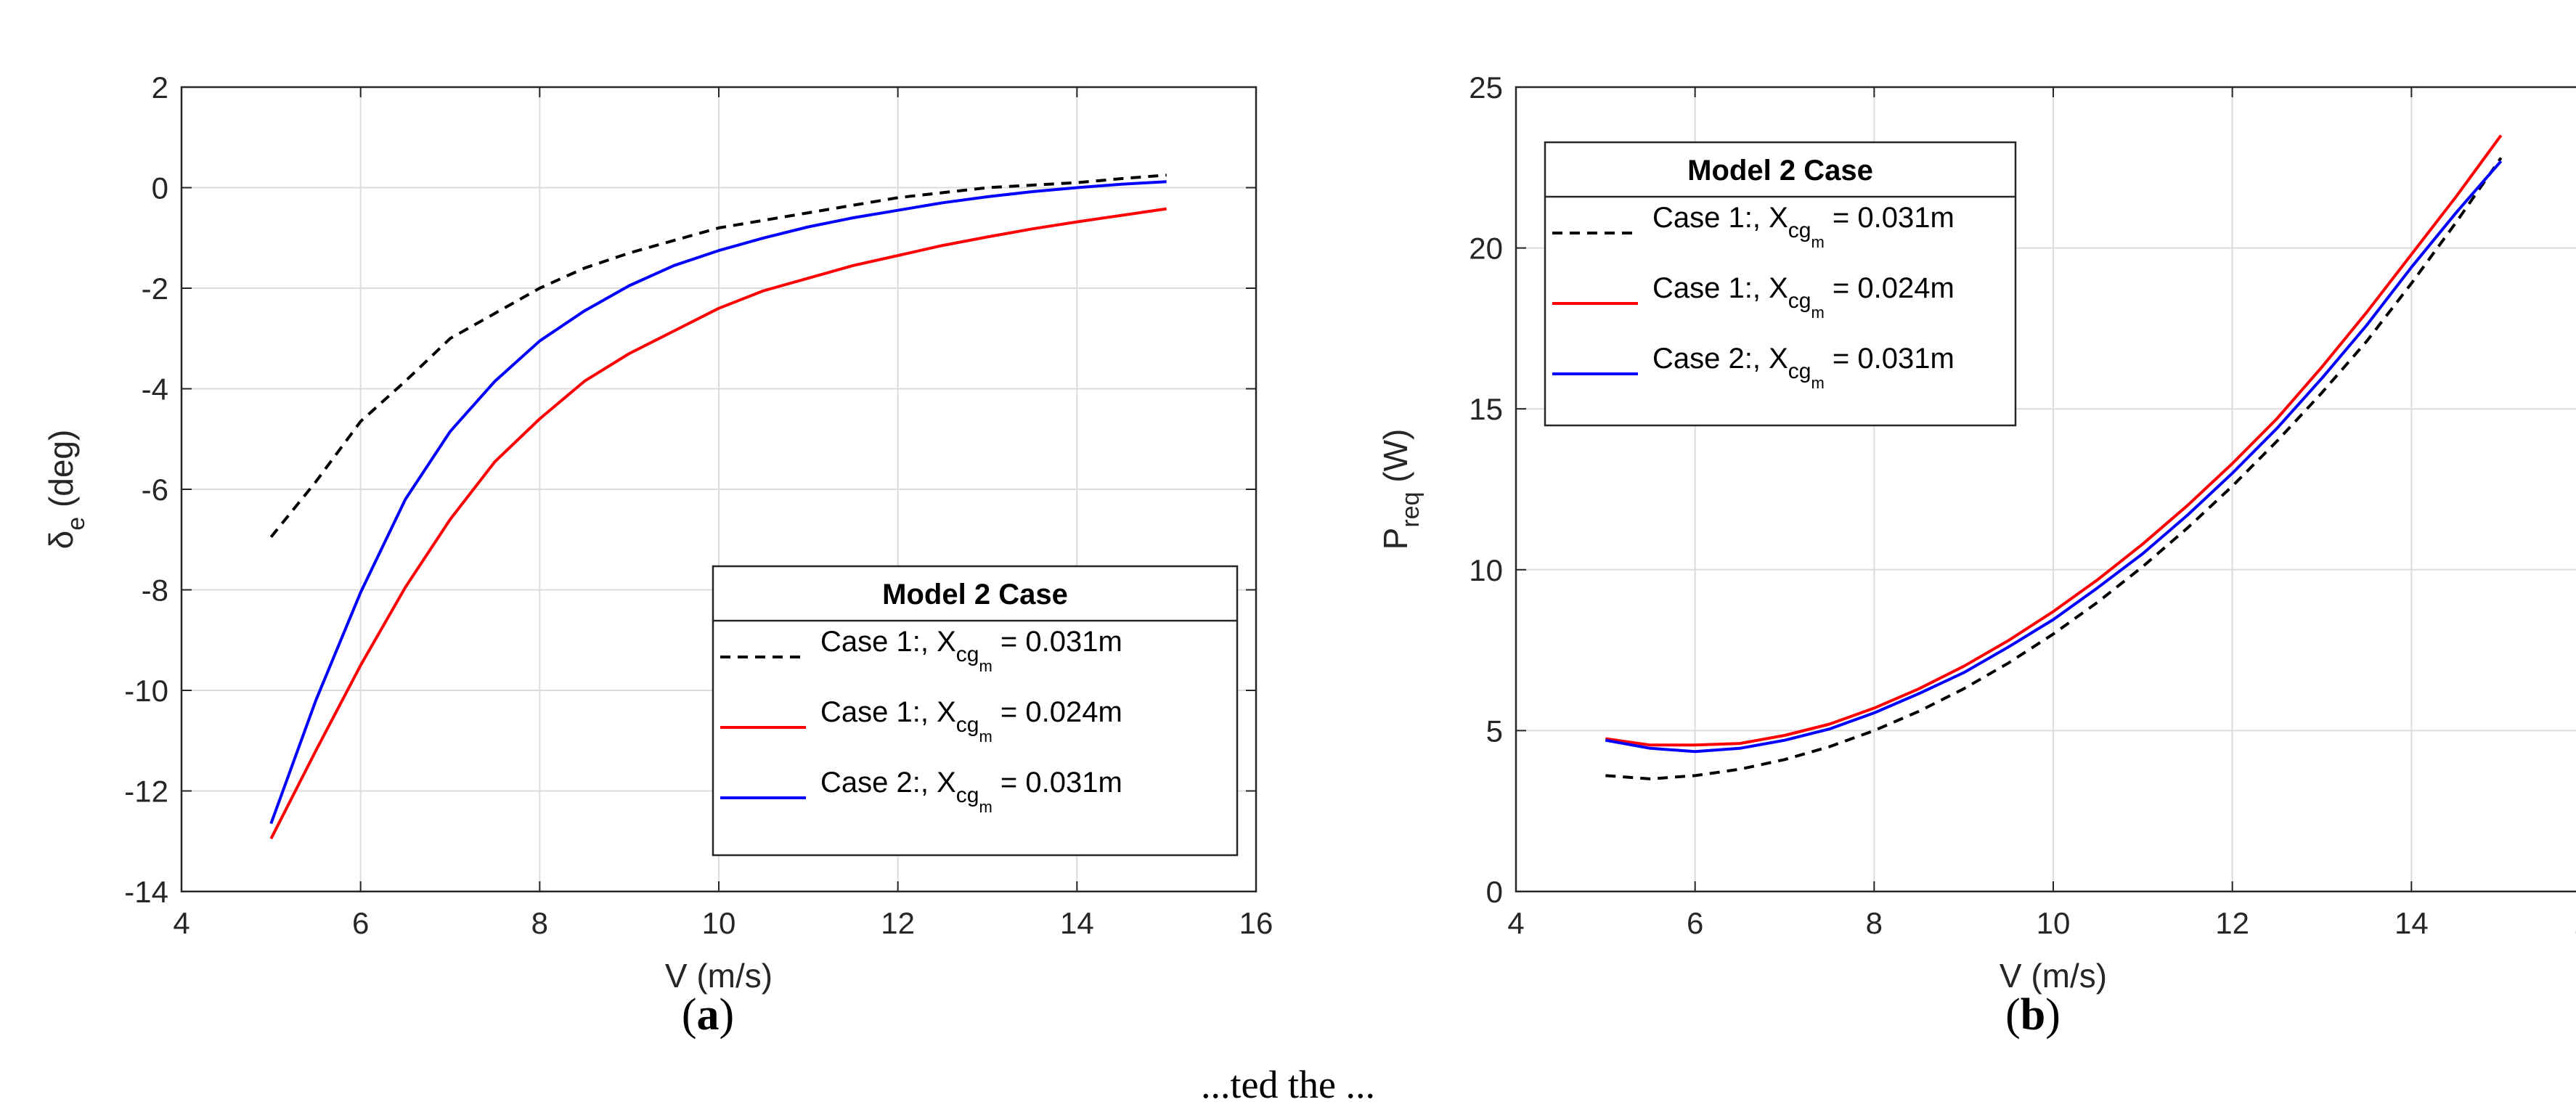  I want to click on panel-label: (a), so click(708, 1015).